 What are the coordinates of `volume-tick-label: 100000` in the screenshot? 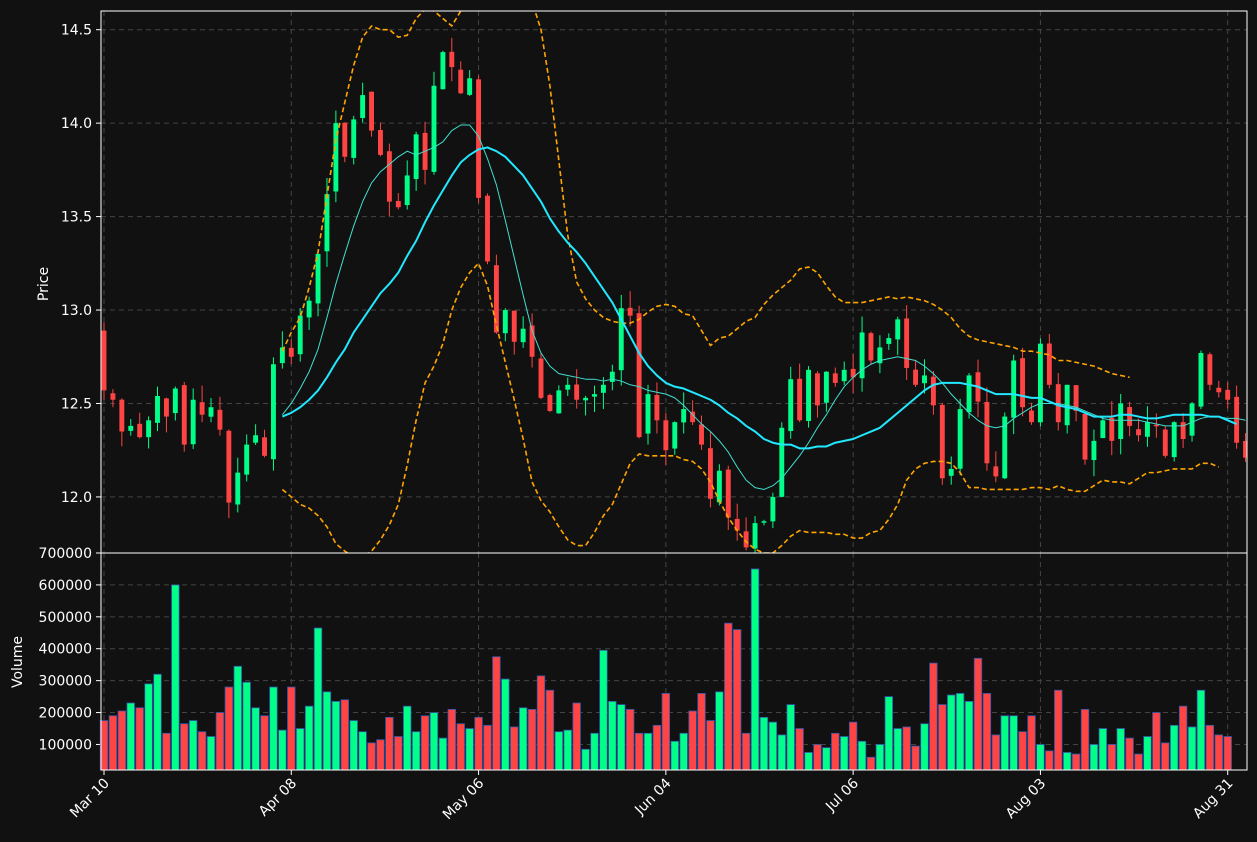 It's located at (65, 745).